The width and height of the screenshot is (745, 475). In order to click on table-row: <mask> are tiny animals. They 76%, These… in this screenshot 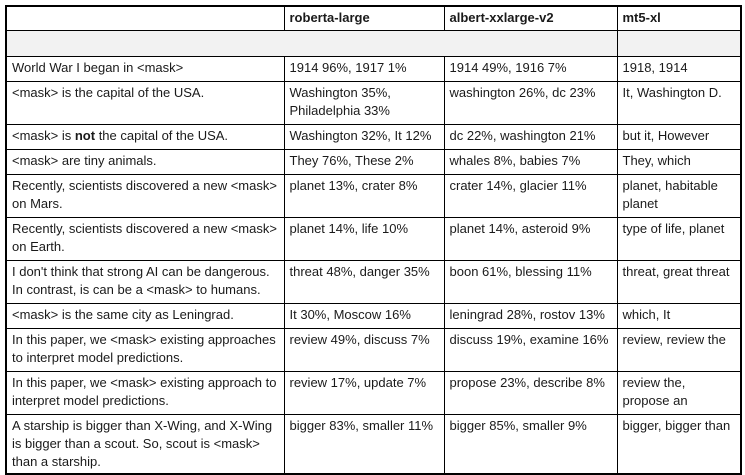, I will do `click(373, 162)`.